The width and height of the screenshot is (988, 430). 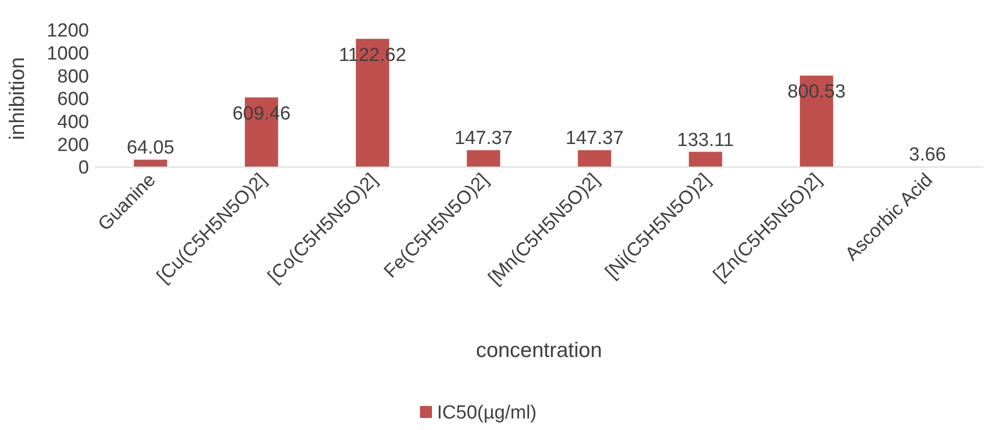 What do you see at coordinates (83, 168) in the screenshot?
I see `y-tick-label: 0` at bounding box center [83, 168].